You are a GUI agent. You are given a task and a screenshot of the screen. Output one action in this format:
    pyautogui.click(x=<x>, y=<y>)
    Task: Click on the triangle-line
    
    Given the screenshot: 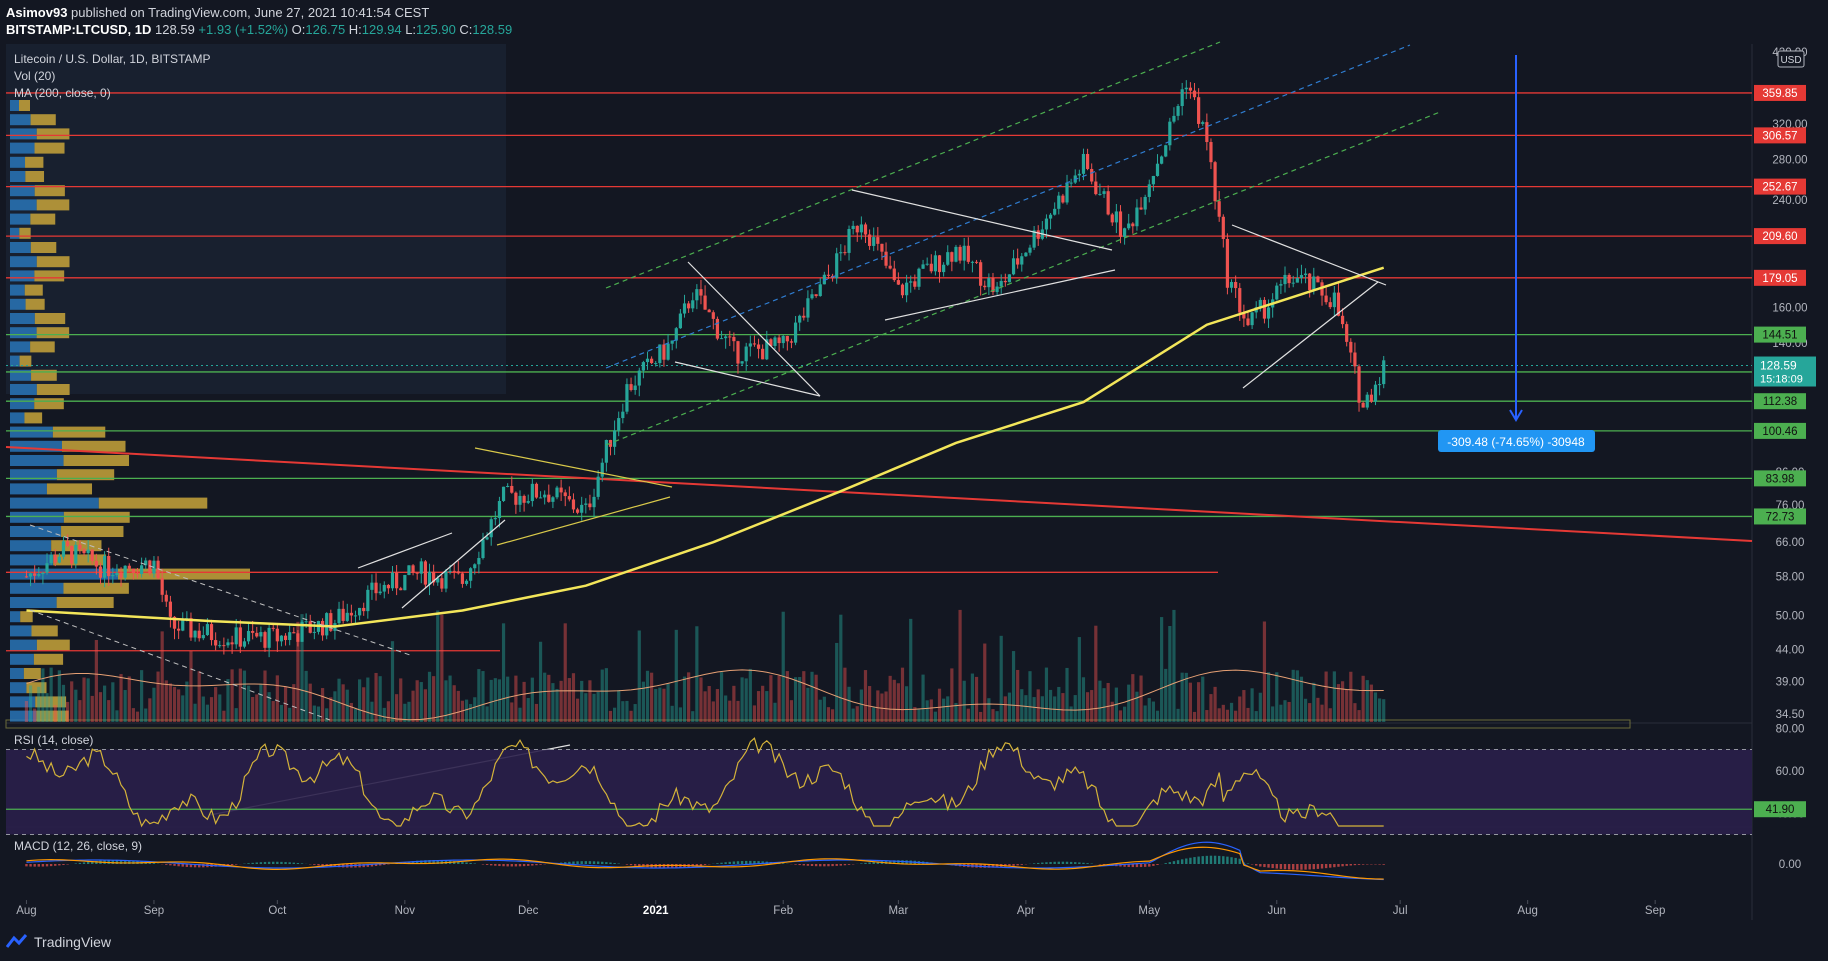 What is the action you would take?
    pyautogui.click(x=982, y=220)
    